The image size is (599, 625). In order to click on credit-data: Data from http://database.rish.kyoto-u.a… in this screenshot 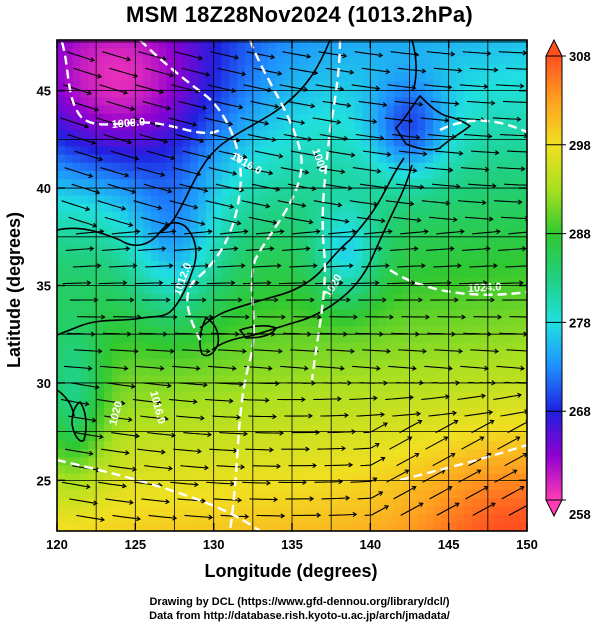, I will do `click(299, 616)`.